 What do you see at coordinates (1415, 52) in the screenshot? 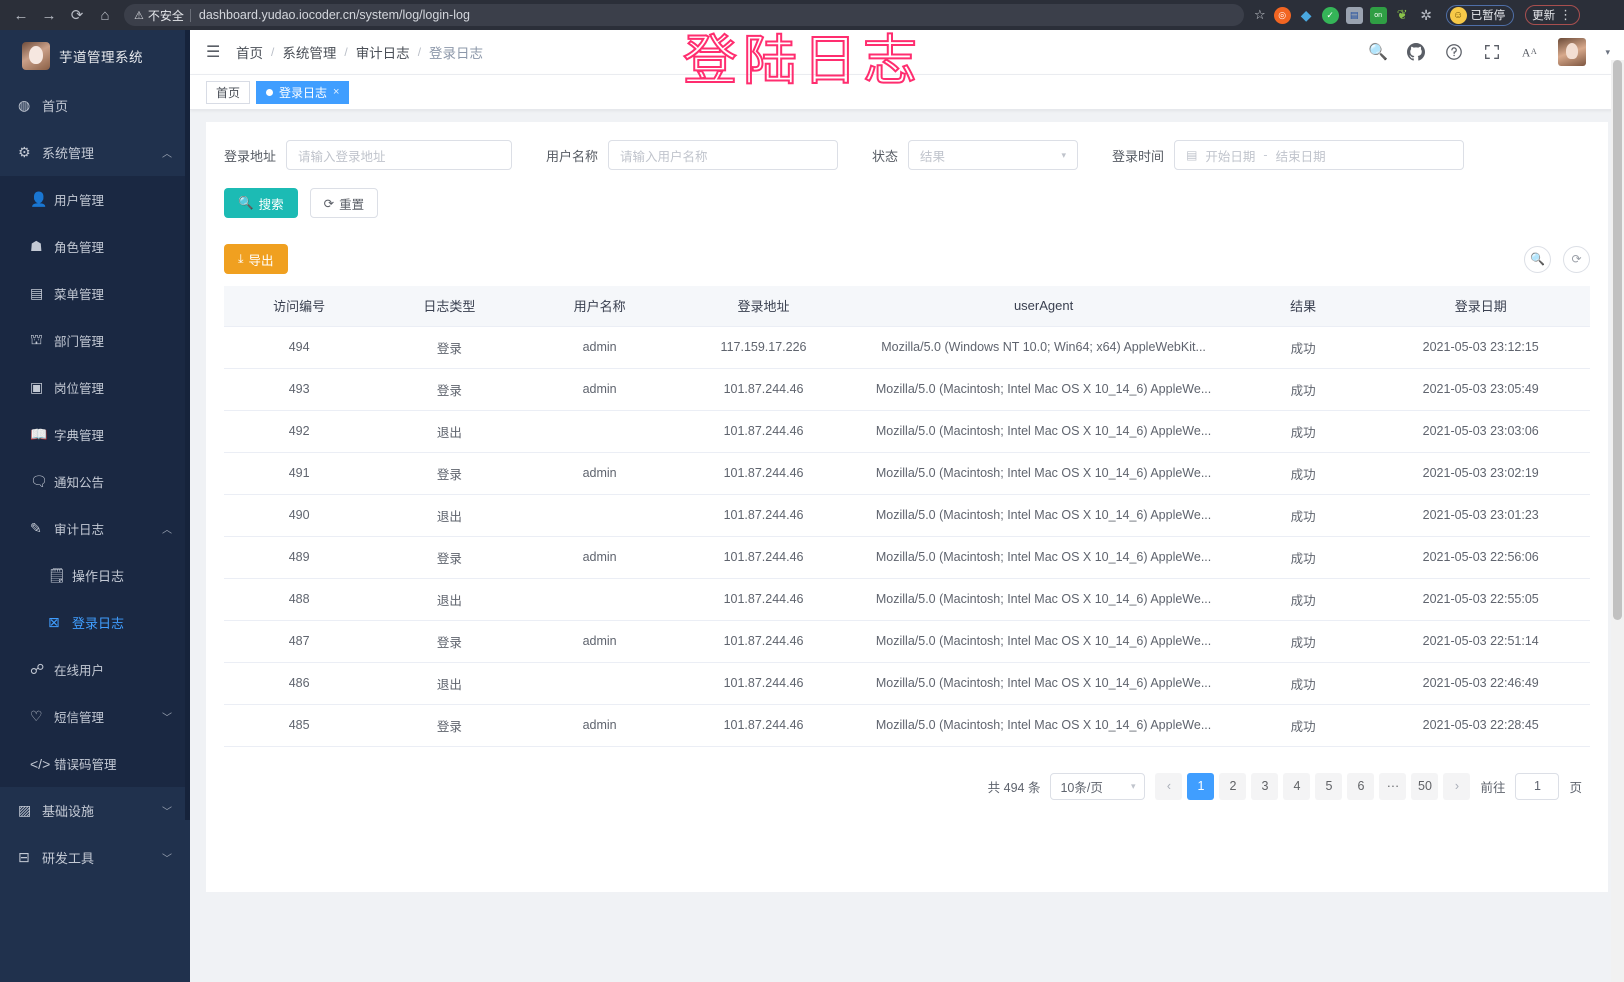
I see `github-icon` at bounding box center [1415, 52].